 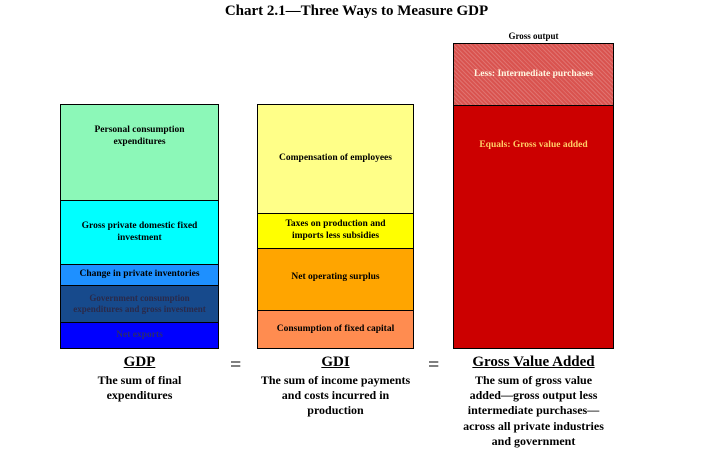 I want to click on gdp-seg-fixed-investment: Gross private domestic fixed investment, so click(x=139, y=232).